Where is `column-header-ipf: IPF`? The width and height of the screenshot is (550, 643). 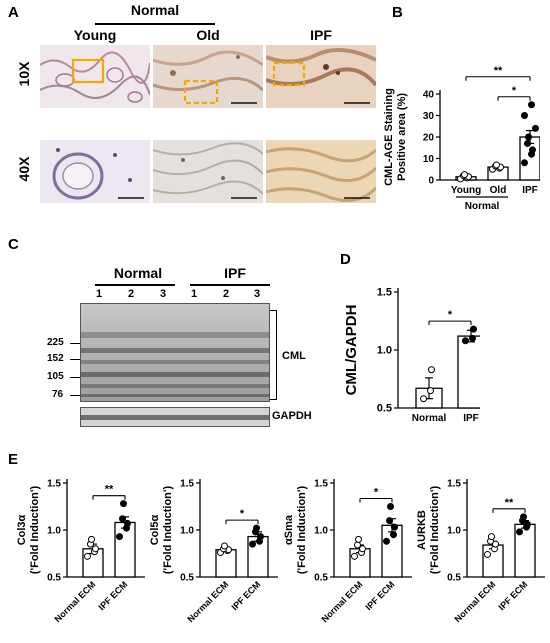
column-header-ipf: IPF is located at coordinates (321, 35).